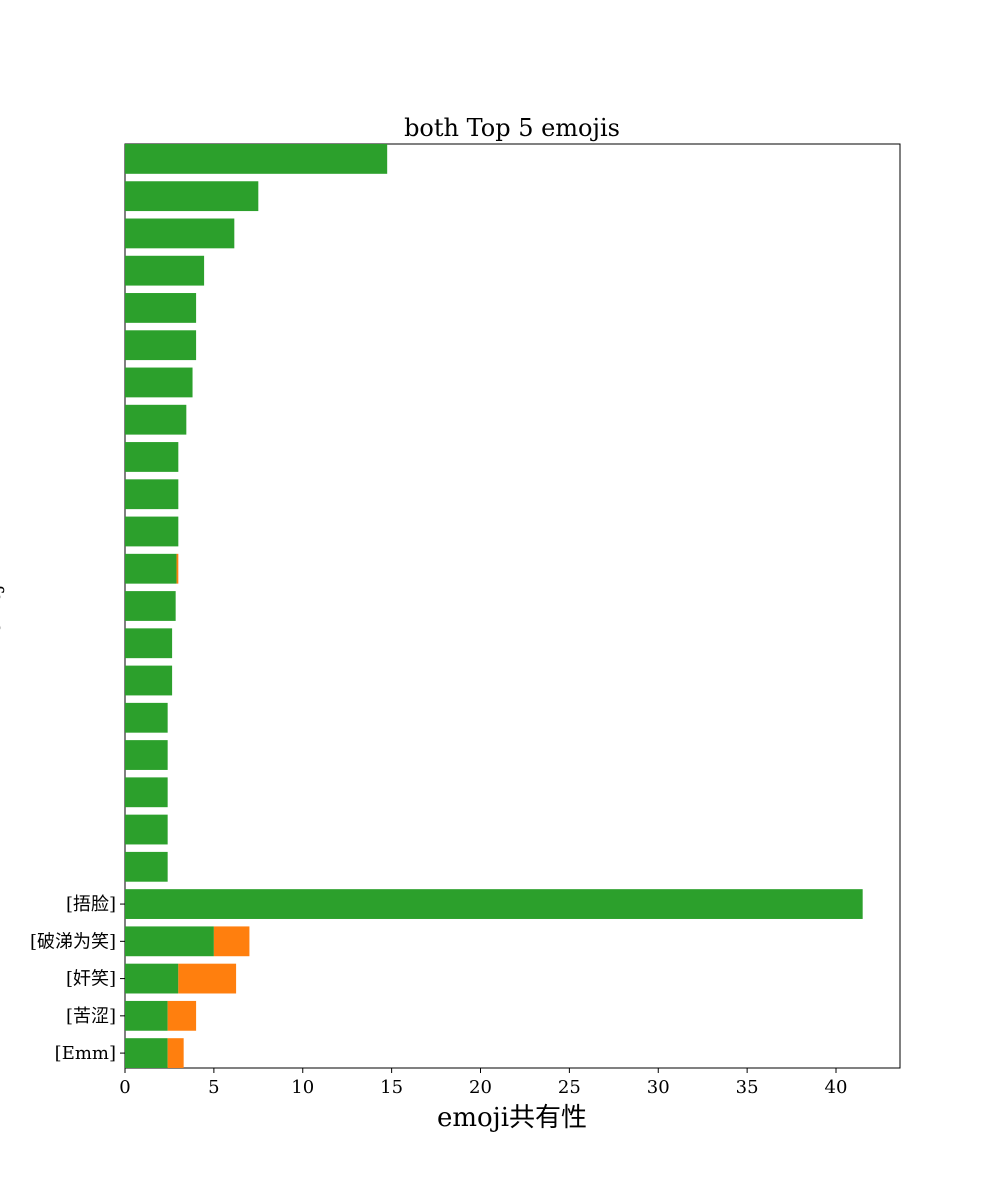  What do you see at coordinates (85, 1053) in the screenshot?
I see `y-tick-label: [Emm]` at bounding box center [85, 1053].